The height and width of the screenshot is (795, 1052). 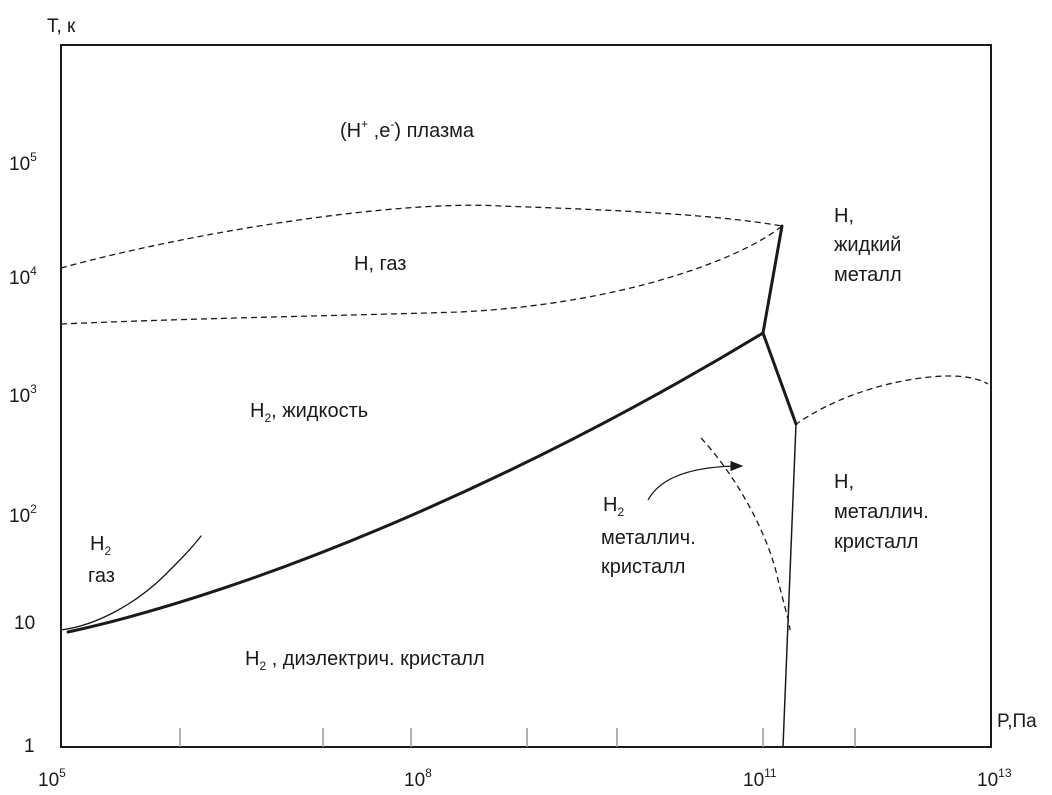 What do you see at coordinates (1017, 721) in the screenshot?
I see `x-axis-title: P,Па` at bounding box center [1017, 721].